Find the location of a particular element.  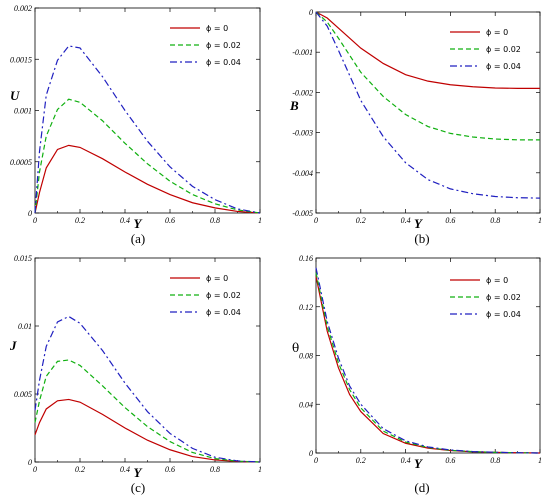

y-tick-label: 0.16 is located at coordinates (306, 258).